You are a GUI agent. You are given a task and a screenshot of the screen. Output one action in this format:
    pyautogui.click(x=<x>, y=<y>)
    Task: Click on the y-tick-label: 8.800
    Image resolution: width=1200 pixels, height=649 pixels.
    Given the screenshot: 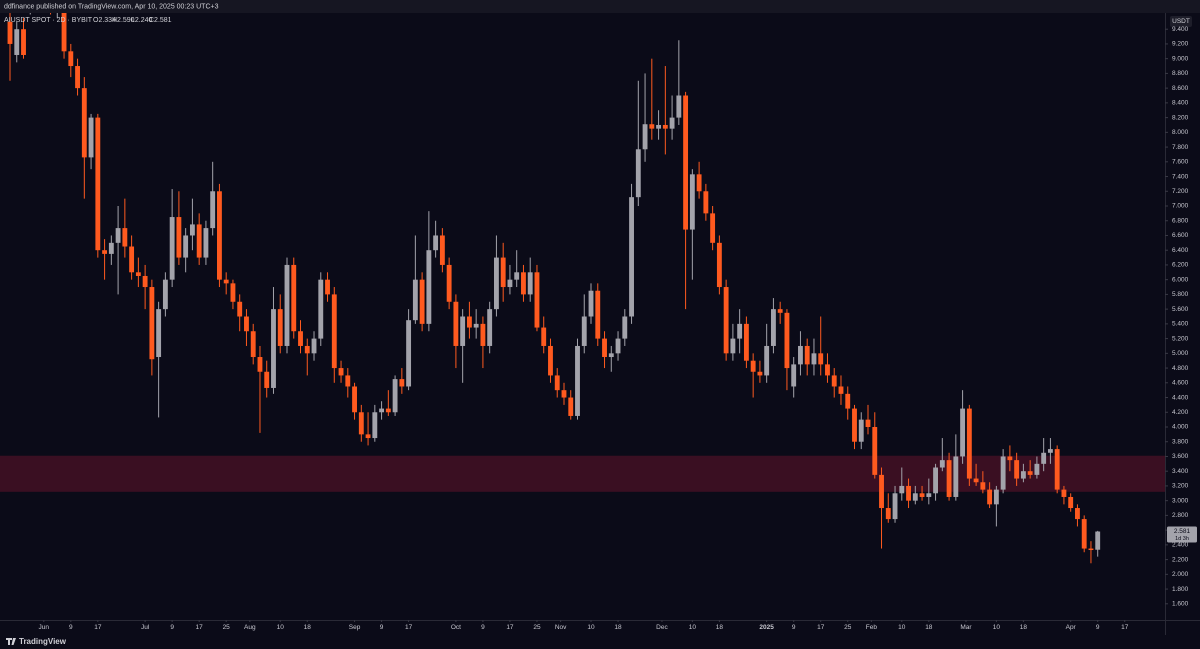 What is the action you would take?
    pyautogui.click(x=1180, y=73)
    